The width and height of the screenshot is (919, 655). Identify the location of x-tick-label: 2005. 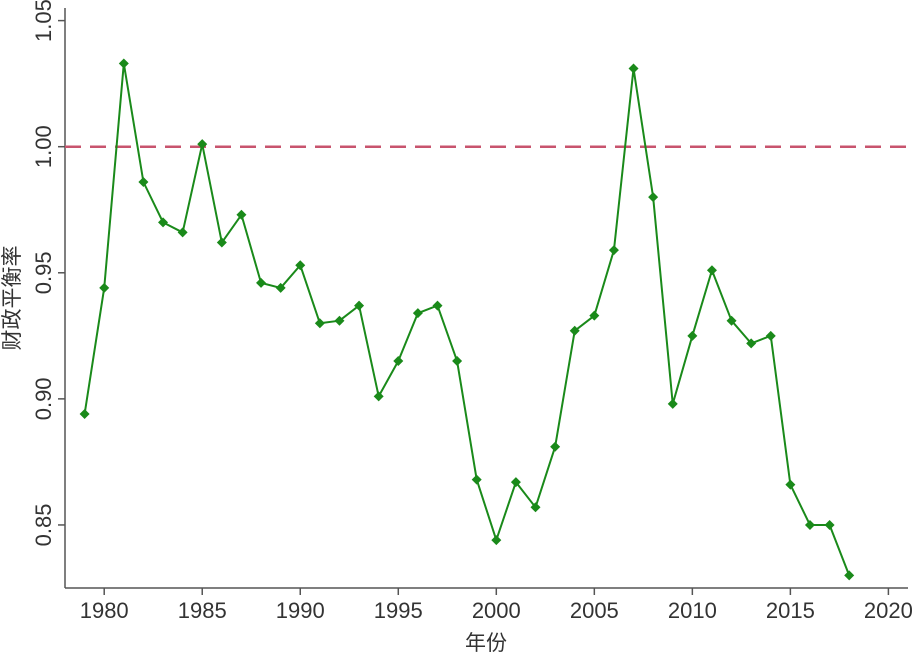
(594, 610).